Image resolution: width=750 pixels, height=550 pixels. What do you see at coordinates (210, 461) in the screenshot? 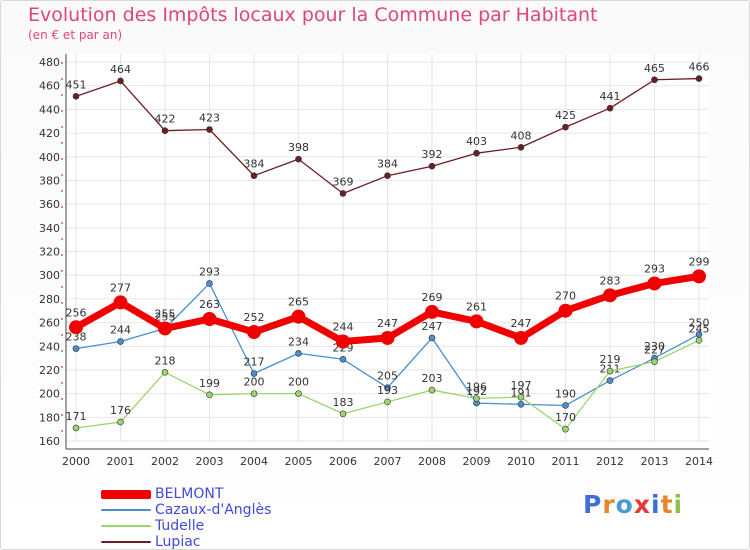
I see `x-tick-label: 2003` at bounding box center [210, 461].